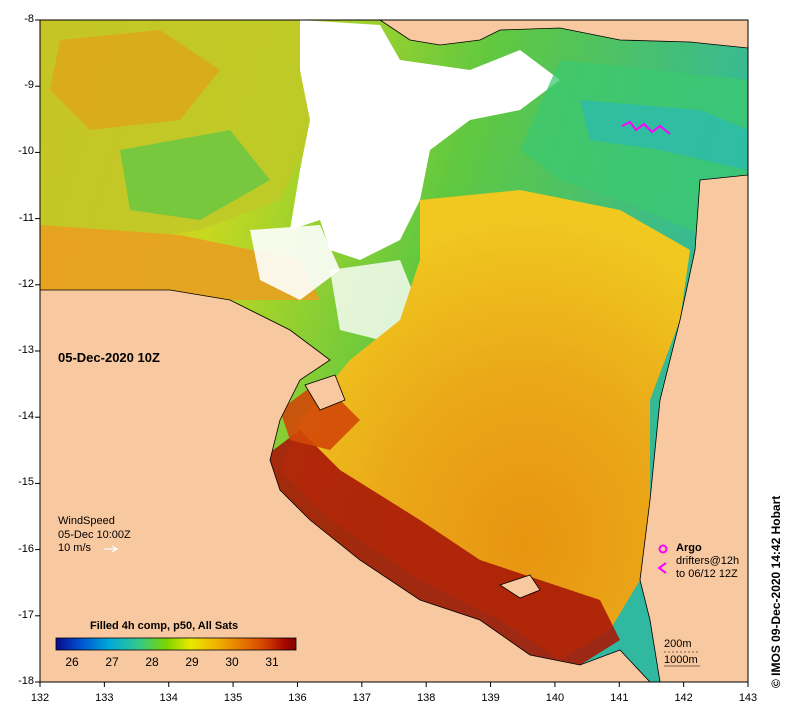  I want to click on argo-track, so click(646, 127).